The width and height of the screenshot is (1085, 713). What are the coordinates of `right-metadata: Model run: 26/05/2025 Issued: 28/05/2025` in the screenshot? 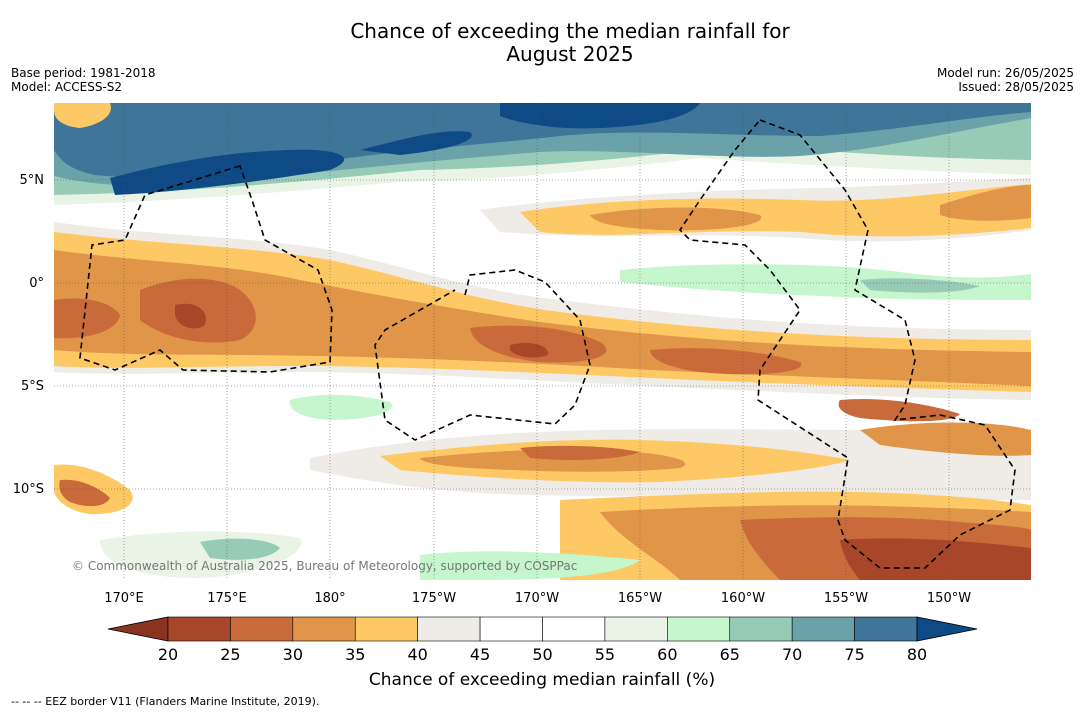 It's located at (1005, 80).